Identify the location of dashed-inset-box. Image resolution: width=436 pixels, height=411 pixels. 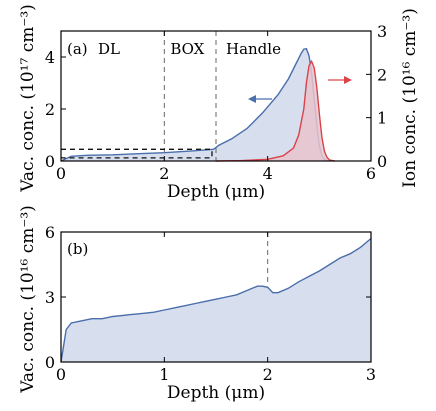
(137, 153).